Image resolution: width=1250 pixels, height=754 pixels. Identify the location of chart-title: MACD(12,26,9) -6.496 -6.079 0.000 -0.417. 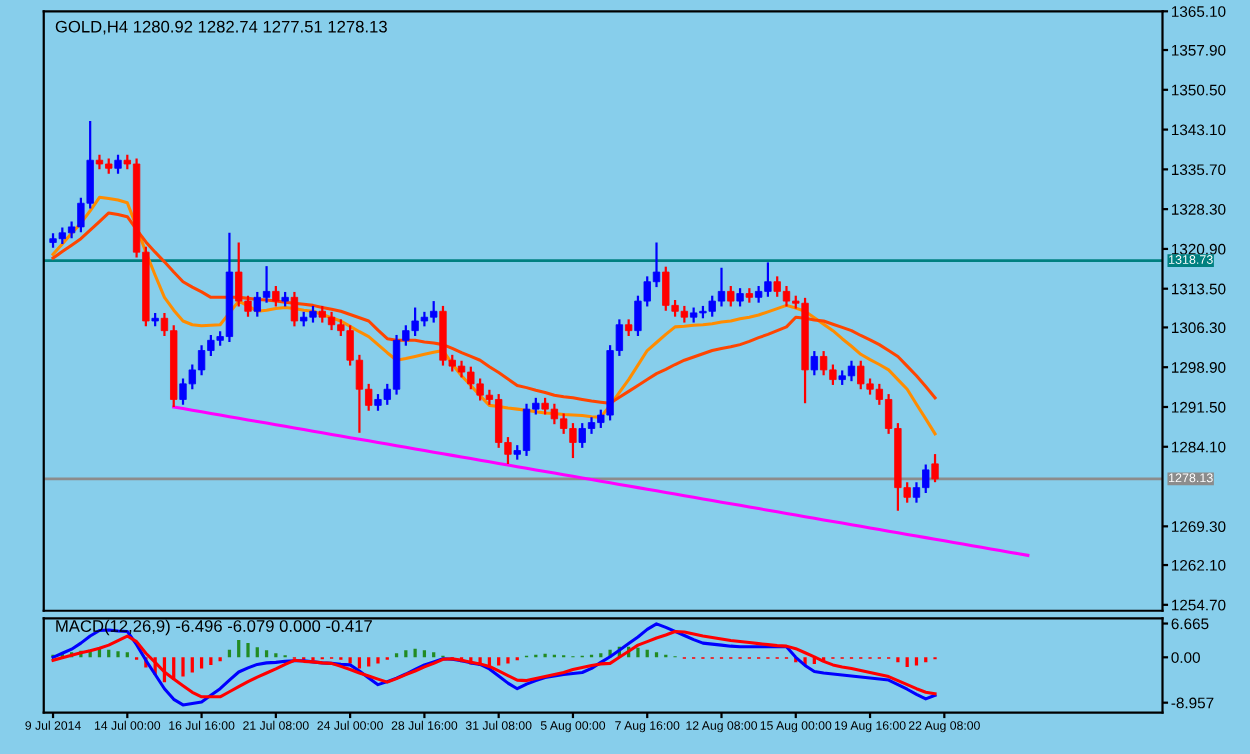
(214, 627).